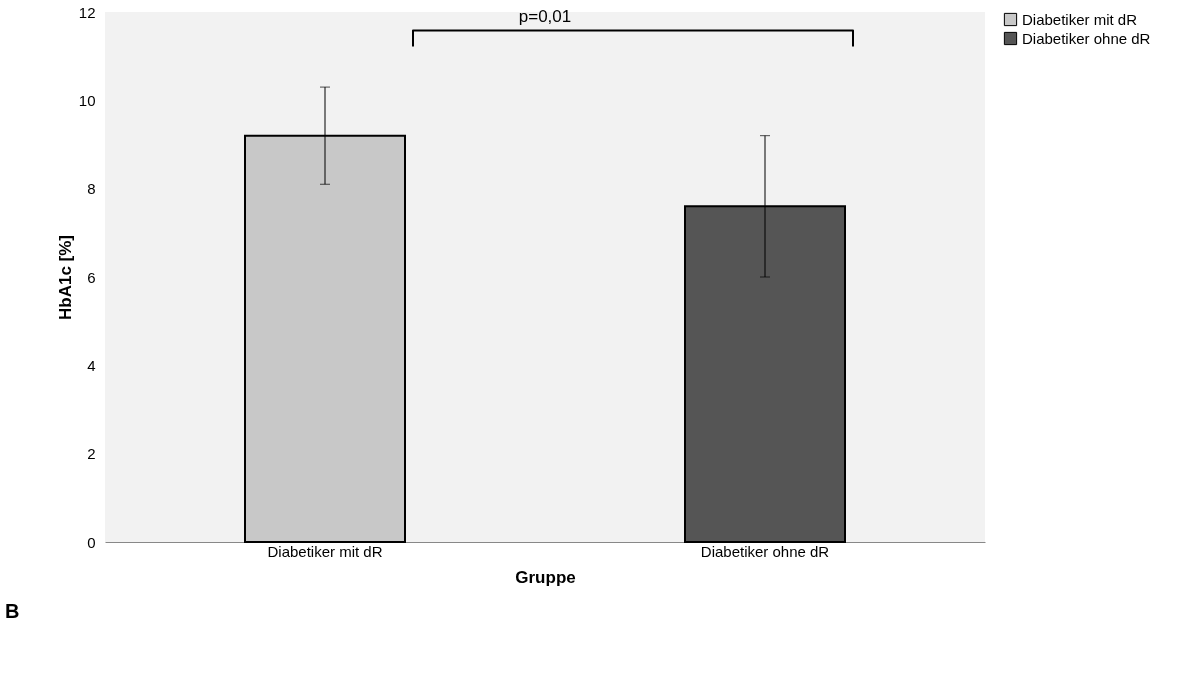 The width and height of the screenshot is (1204, 686). Describe the element at coordinates (91, 365) in the screenshot. I see `y-tick-label: 4` at that location.